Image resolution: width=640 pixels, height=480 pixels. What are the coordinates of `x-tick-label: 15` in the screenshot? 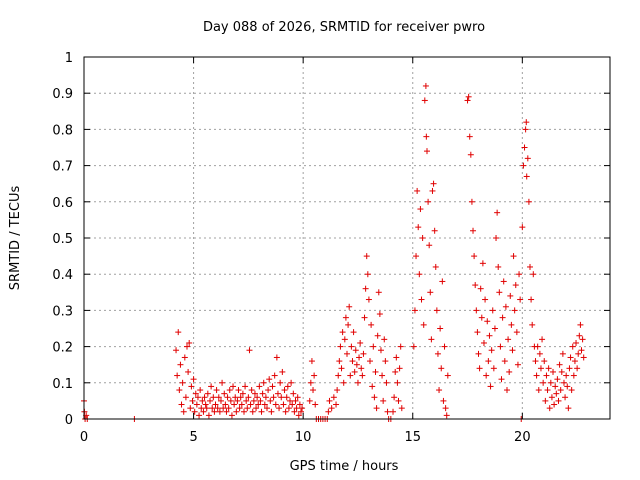 It's located at (412, 437).